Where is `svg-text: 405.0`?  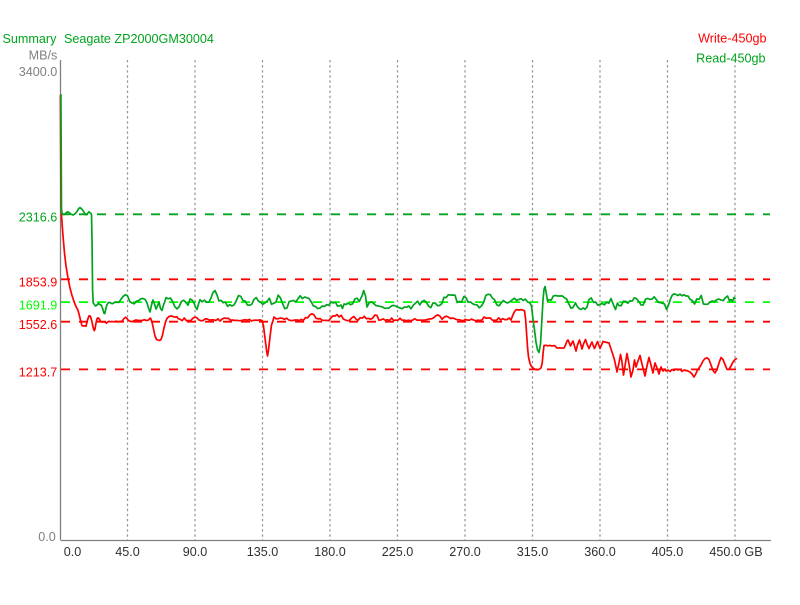
svg-text: 405.0 is located at coordinates (668, 552).